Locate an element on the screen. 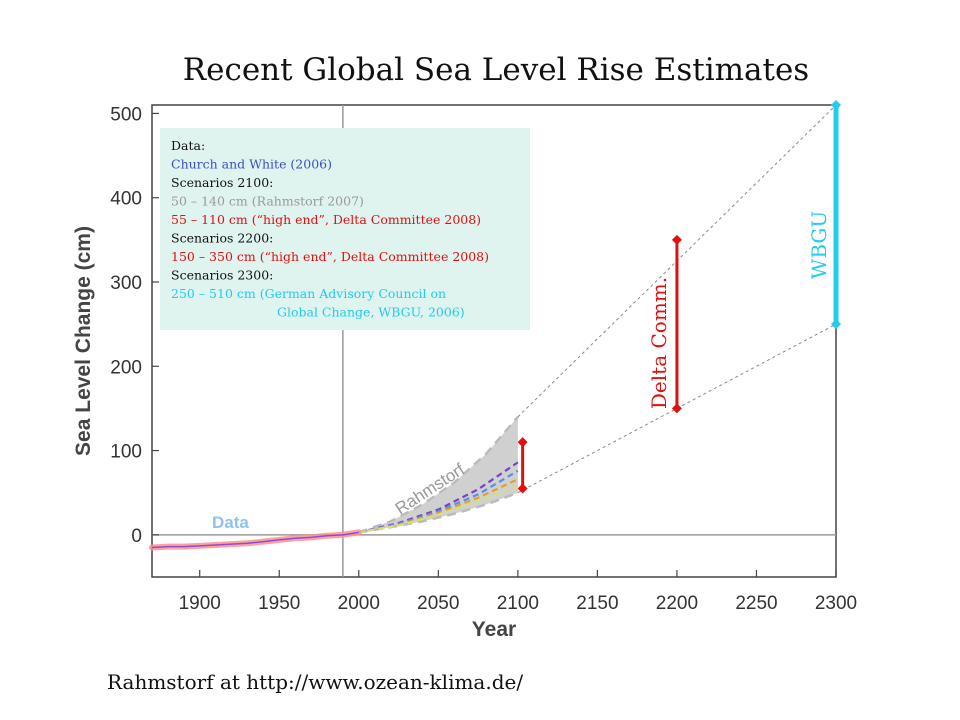 The height and width of the screenshot is (720, 960). x-tick-label: 2250 is located at coordinates (756, 603).